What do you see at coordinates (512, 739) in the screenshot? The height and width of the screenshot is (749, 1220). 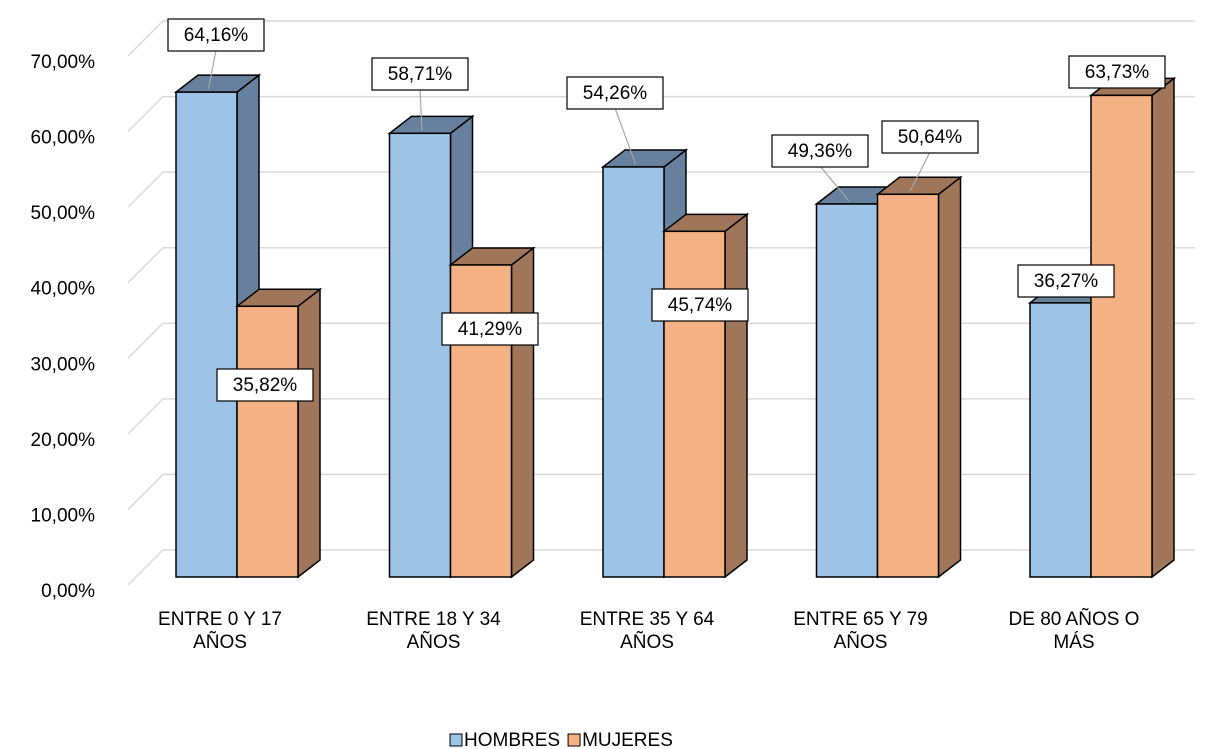 I see `legend-label: HOMBRES` at bounding box center [512, 739].